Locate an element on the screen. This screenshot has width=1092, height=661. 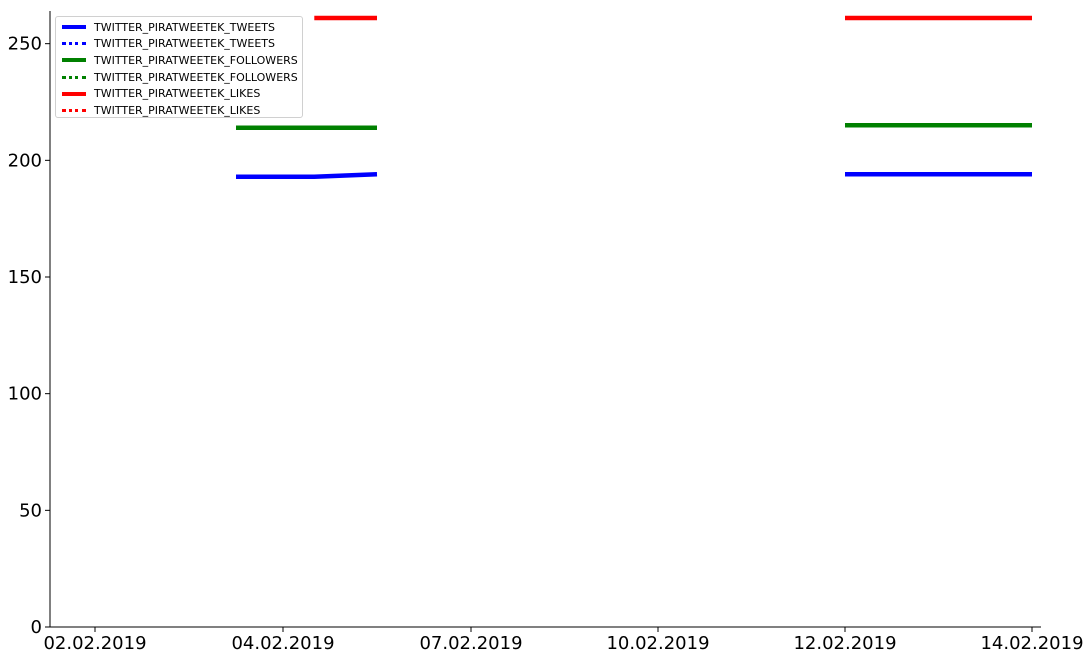
y-tick-label: 100 is located at coordinates (25, 394).